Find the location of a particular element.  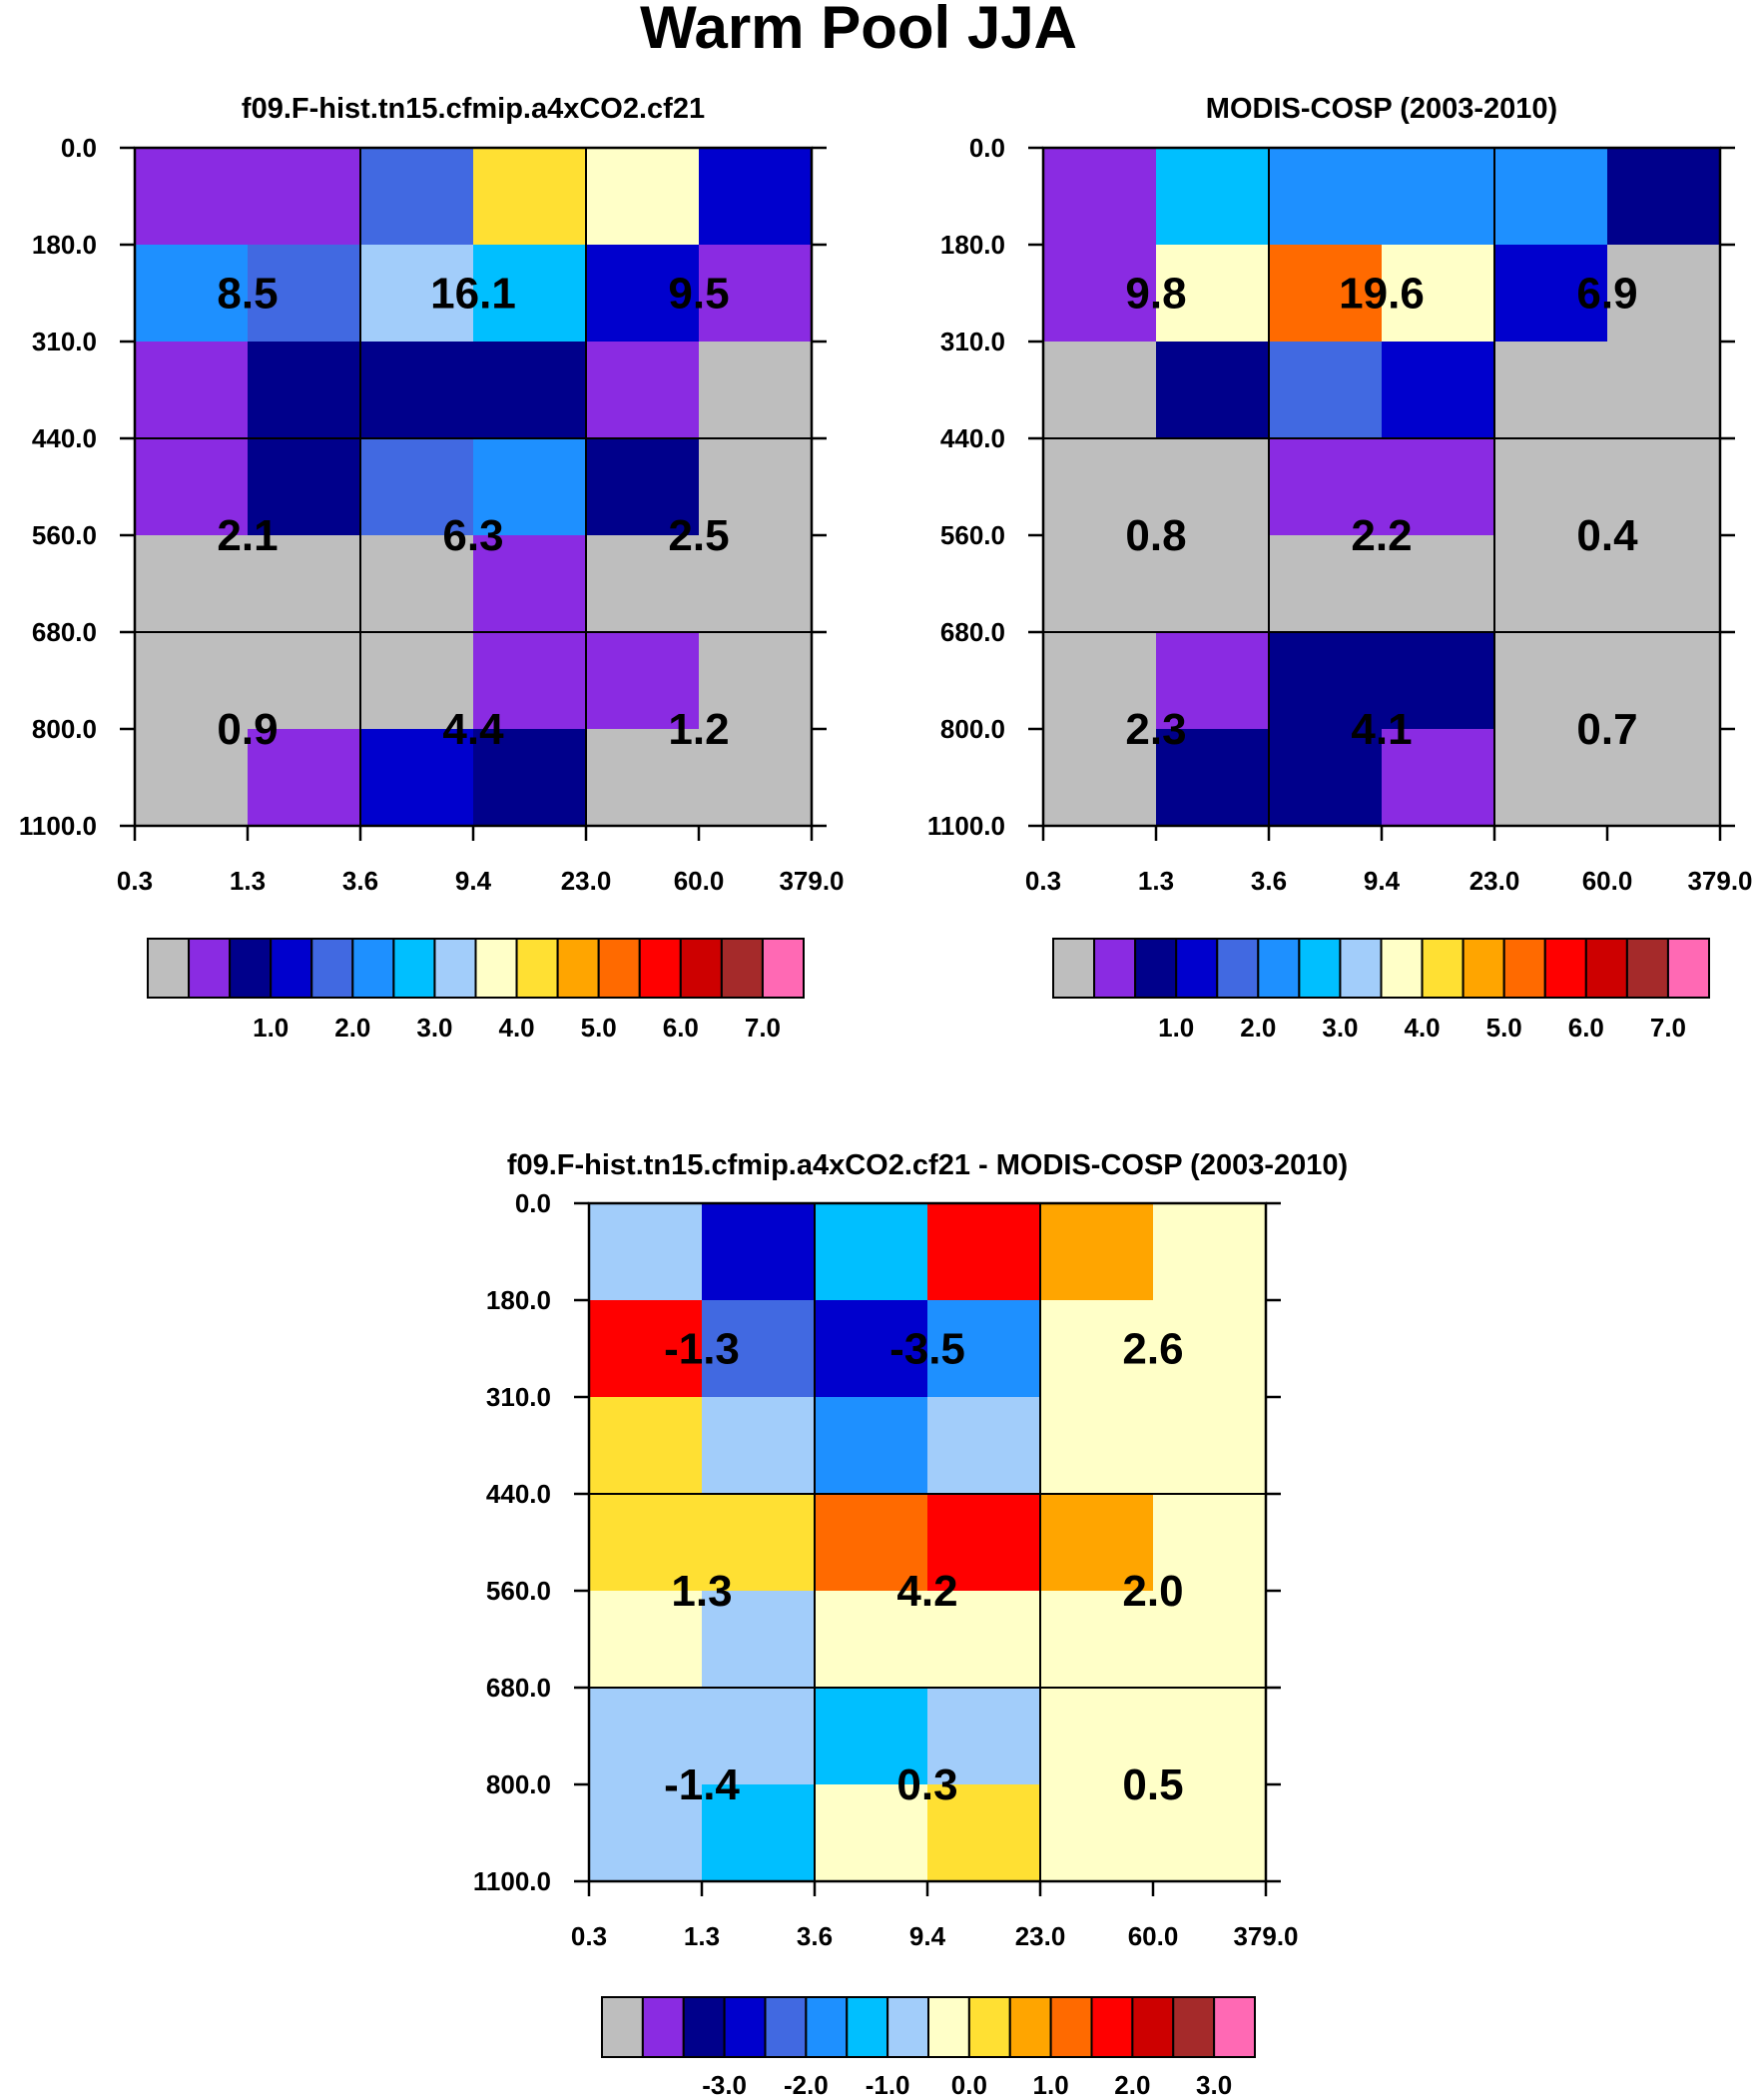

colorbar-label: -1.0 is located at coordinates (888, 2085).